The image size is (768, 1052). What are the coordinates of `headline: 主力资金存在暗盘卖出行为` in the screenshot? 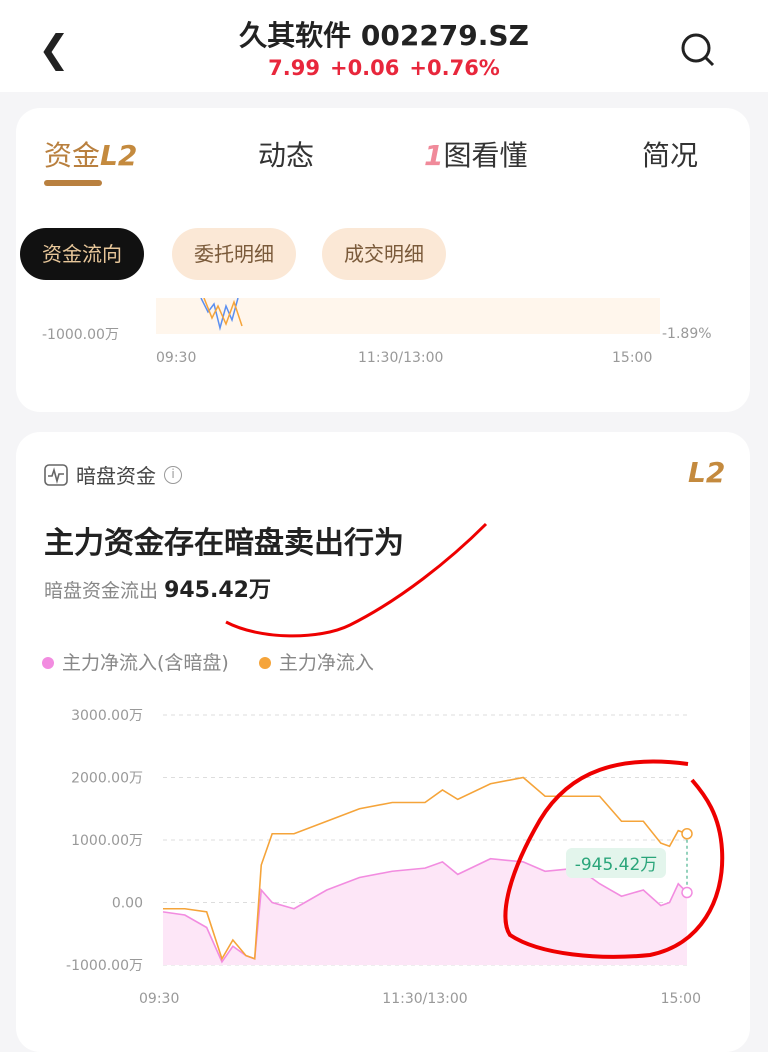 It's located at (224, 543).